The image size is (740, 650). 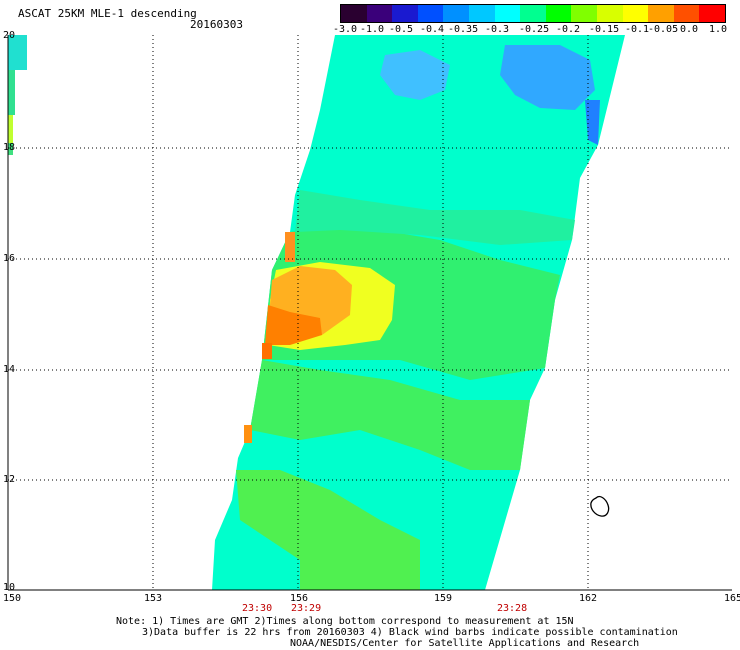 I want to click on swath-teal-band, so click(x=435, y=217).